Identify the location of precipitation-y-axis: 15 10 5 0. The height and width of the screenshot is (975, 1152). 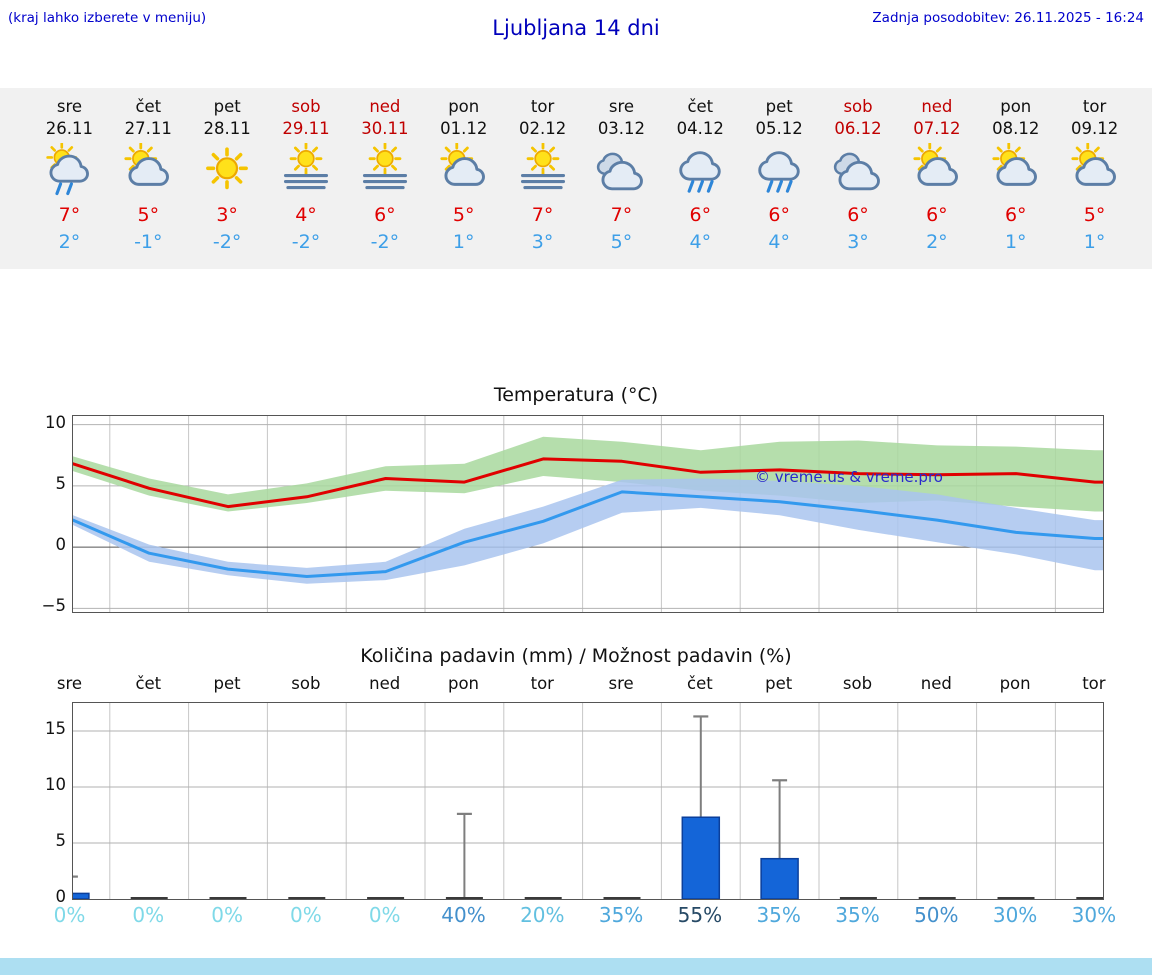
(43, 804).